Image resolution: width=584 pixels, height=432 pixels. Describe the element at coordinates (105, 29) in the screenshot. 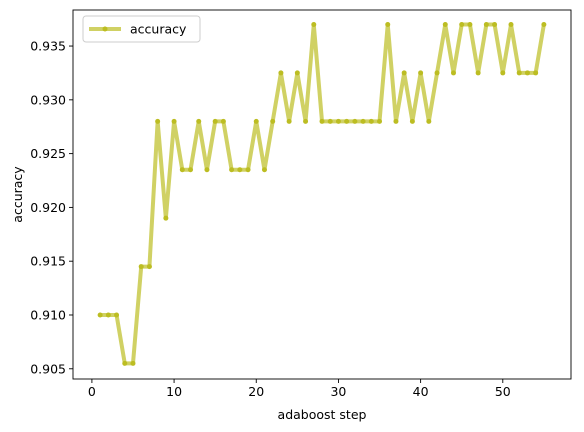

I see `legend-marker-swatch` at that location.